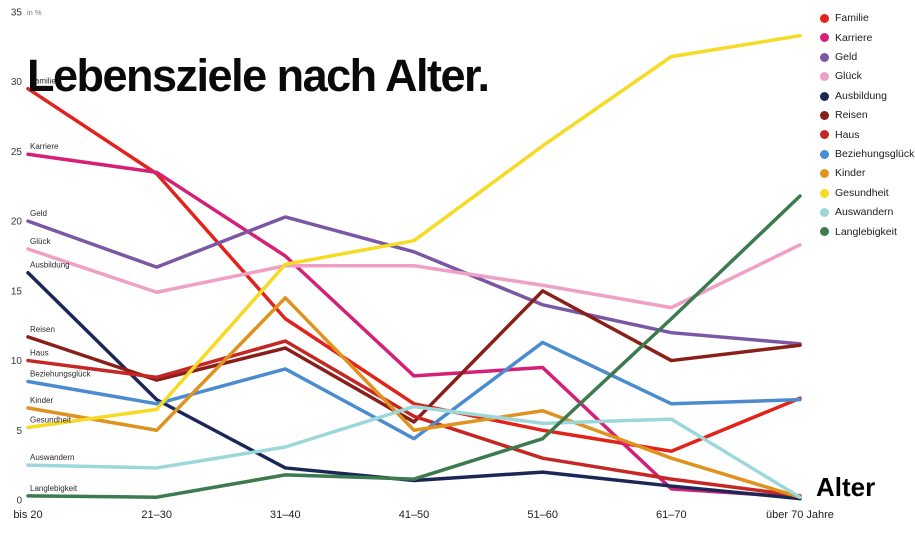 This screenshot has width=915, height=533. What do you see at coordinates (850, 173) in the screenshot?
I see `legend-label: Kinder` at bounding box center [850, 173].